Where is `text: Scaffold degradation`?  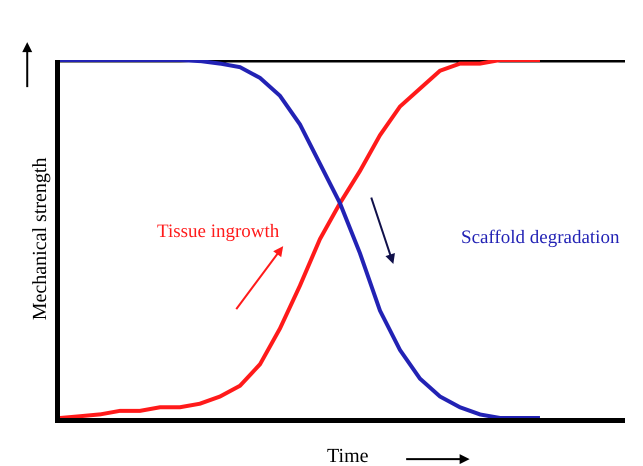
text: Scaffold degradation is located at coordinates (540, 237).